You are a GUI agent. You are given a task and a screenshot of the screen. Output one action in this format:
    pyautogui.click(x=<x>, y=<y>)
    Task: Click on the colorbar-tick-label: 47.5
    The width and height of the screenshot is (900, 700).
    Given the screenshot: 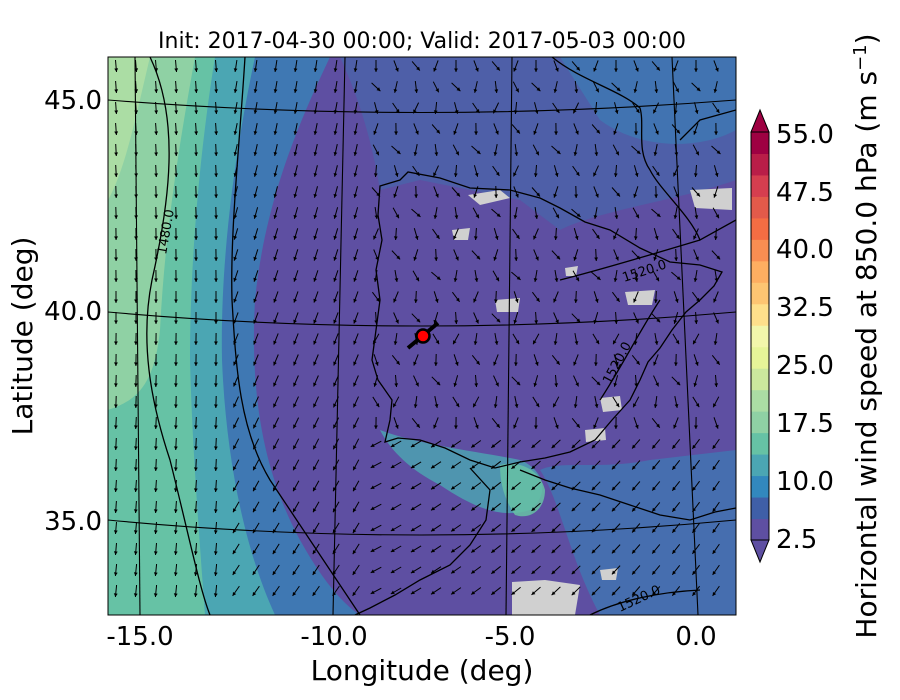 What is the action you would take?
    pyautogui.click(x=805, y=193)
    